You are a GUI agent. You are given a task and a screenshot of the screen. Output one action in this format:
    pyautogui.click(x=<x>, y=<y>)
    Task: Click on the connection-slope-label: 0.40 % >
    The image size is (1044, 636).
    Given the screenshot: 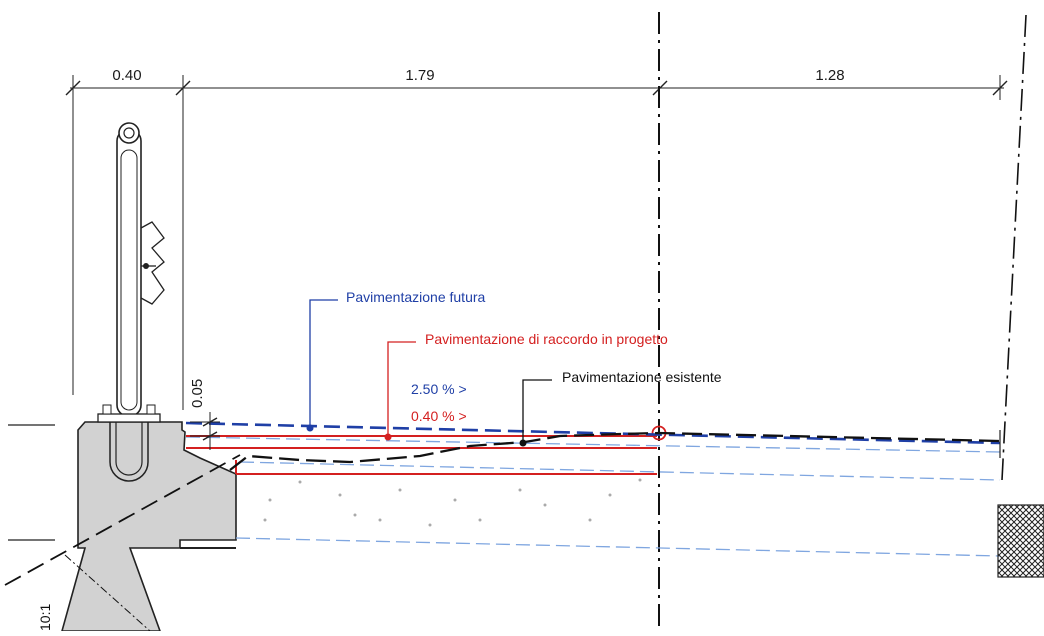 What is the action you would take?
    pyautogui.click(x=439, y=416)
    